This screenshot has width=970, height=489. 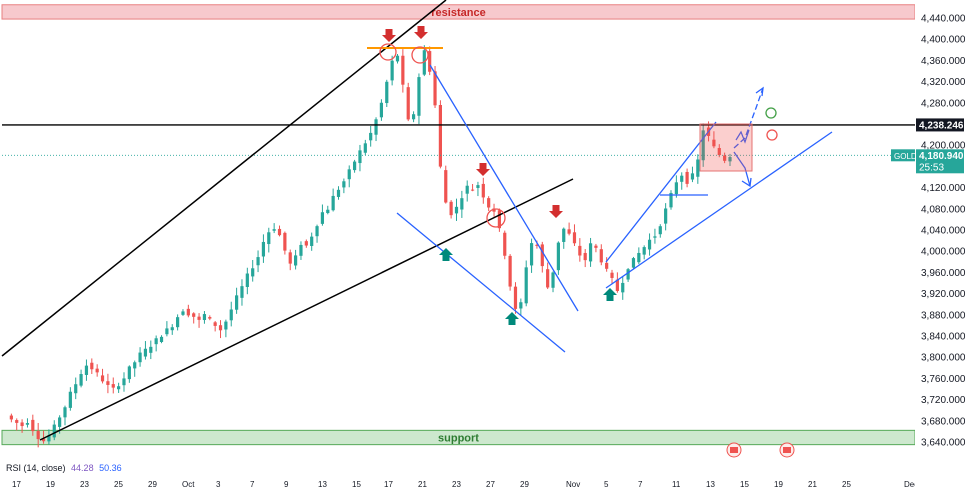 What do you see at coordinates (661, 192) in the screenshot?
I see `ascending-channel-upper` at bounding box center [661, 192].